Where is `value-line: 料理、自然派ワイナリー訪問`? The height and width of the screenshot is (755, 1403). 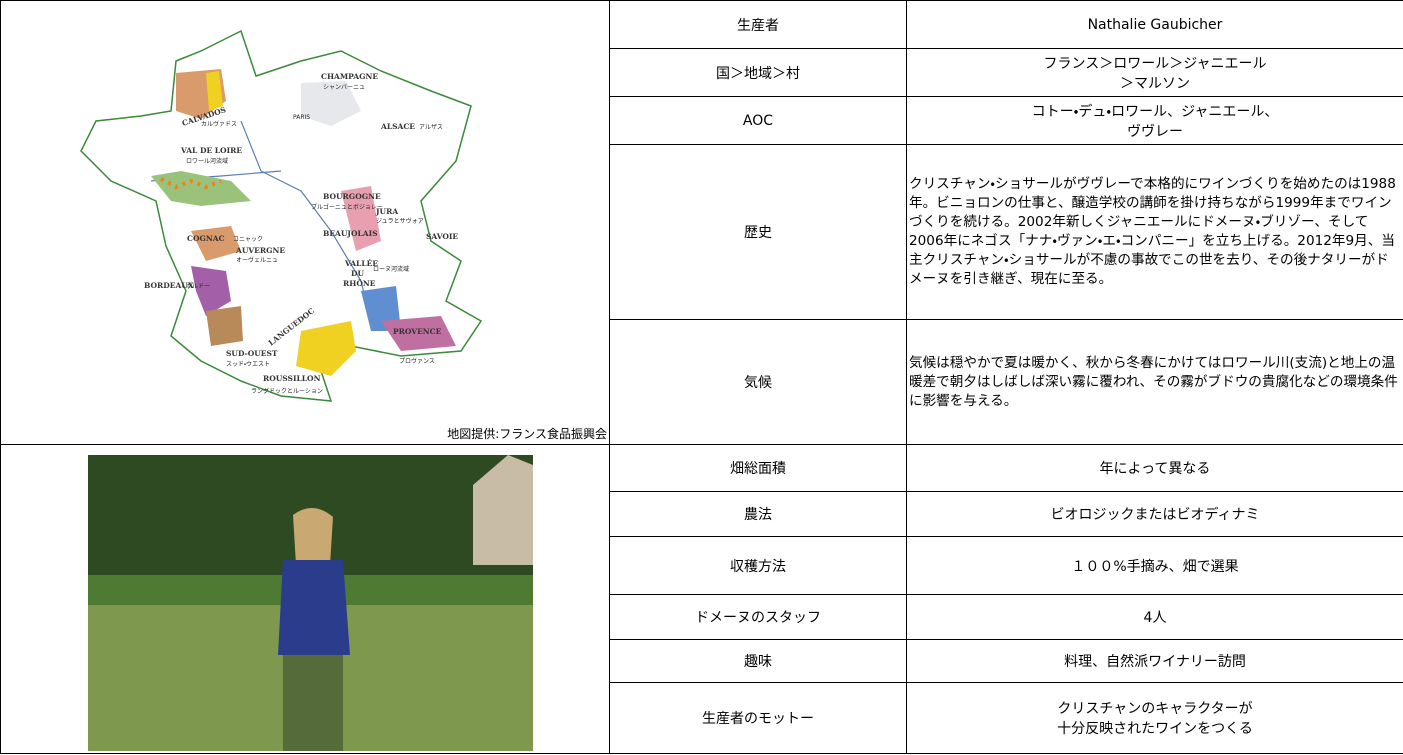 value-line: 料理、自然派ワイナリー訪問 is located at coordinates (1155, 662).